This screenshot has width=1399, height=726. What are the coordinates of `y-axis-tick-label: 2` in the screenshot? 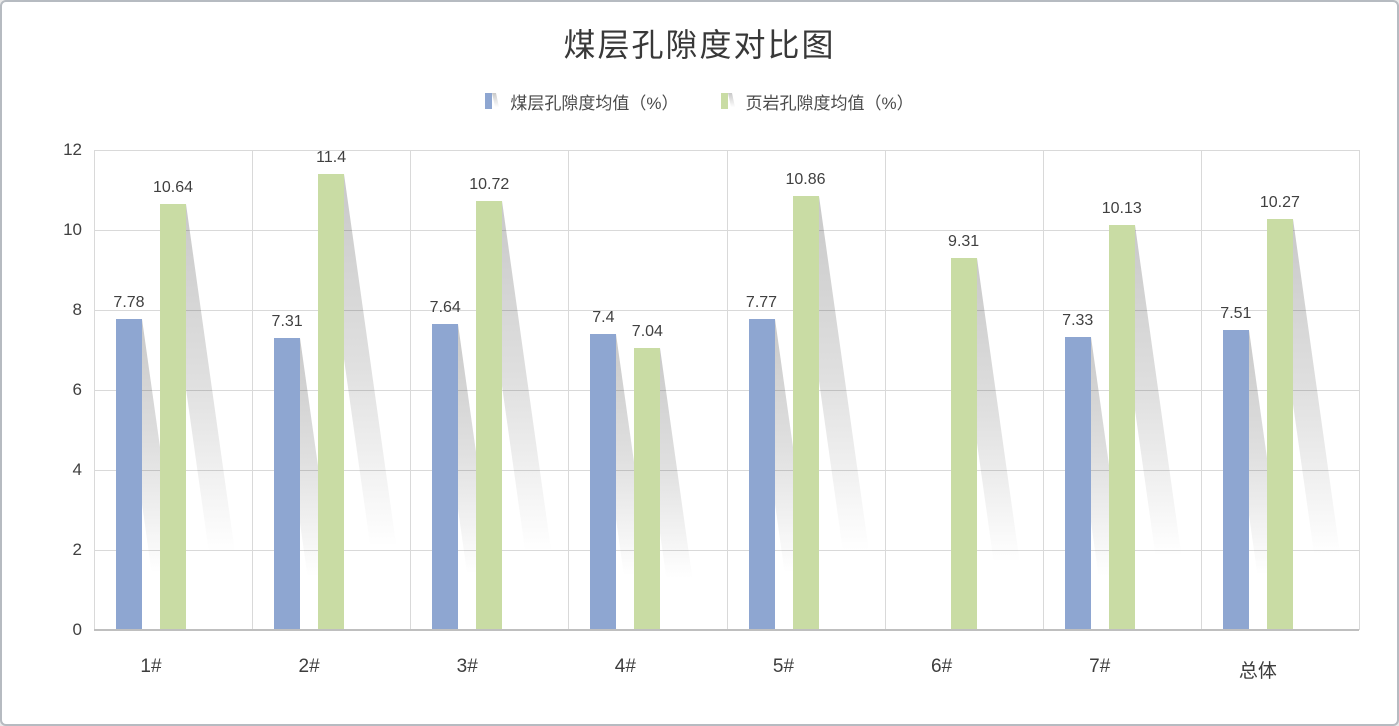 It's located at (77, 549).